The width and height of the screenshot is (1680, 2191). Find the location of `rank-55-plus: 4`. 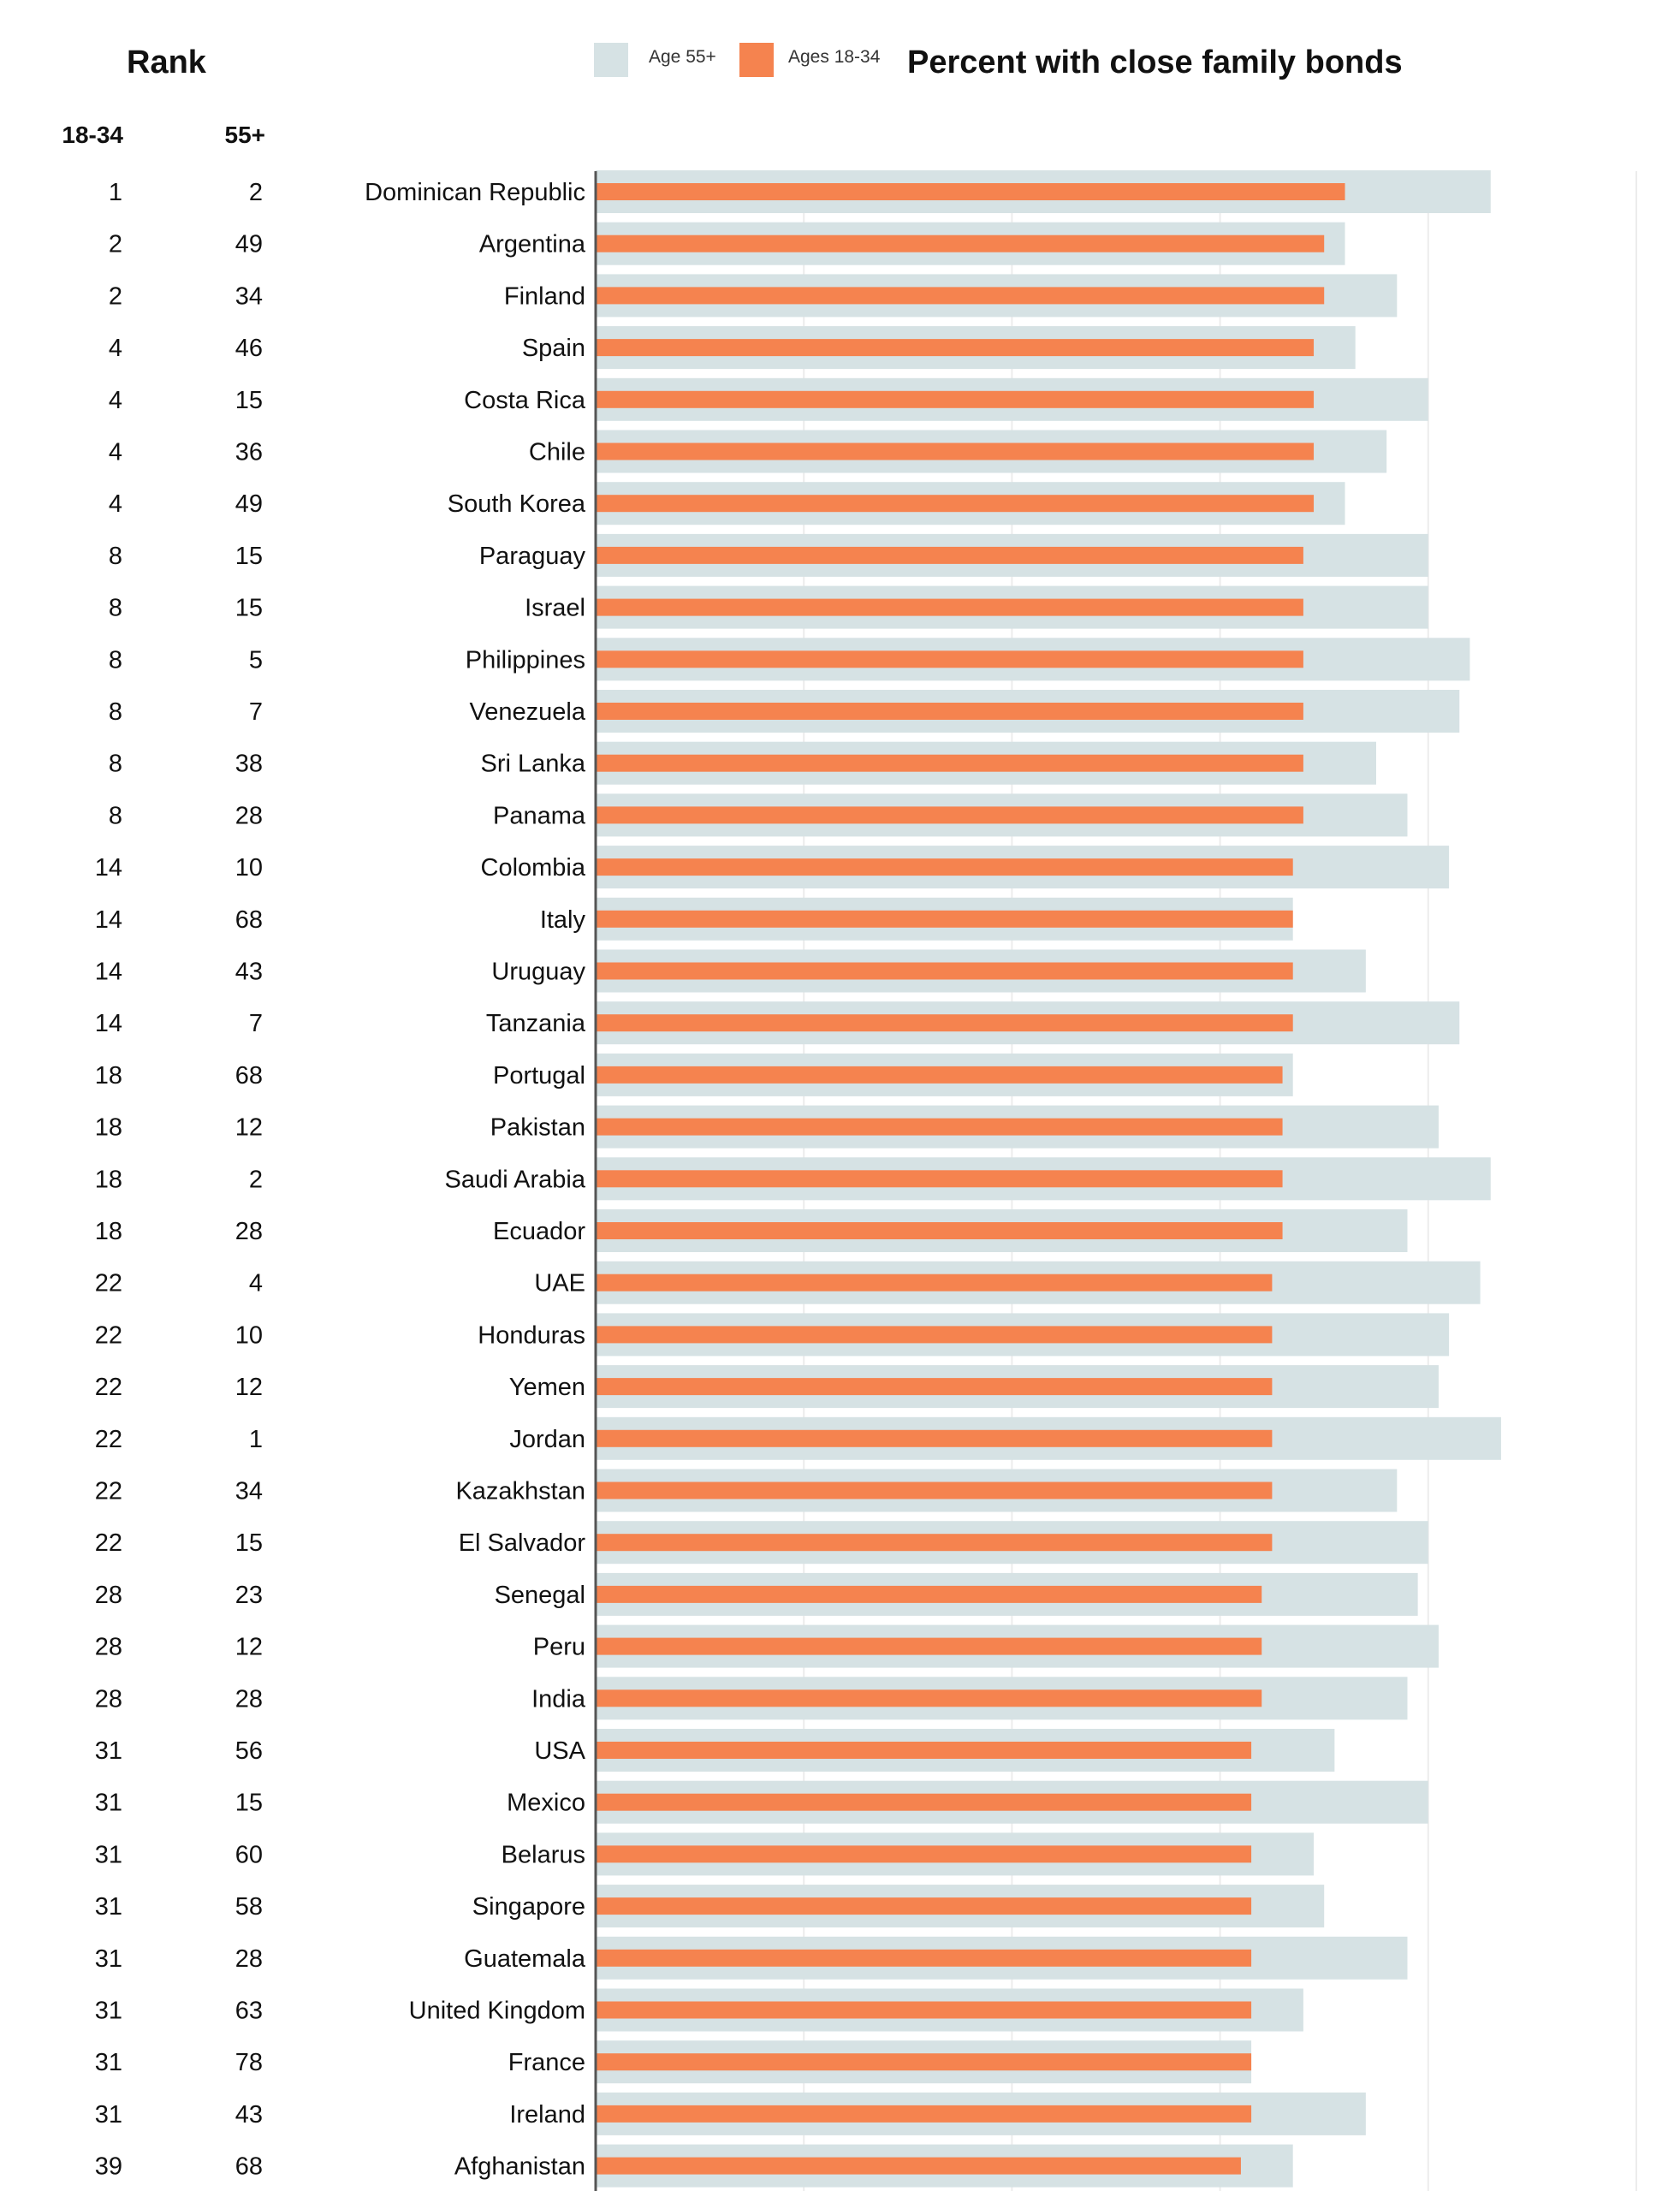

rank-55-plus: 4 is located at coordinates (256, 1283).